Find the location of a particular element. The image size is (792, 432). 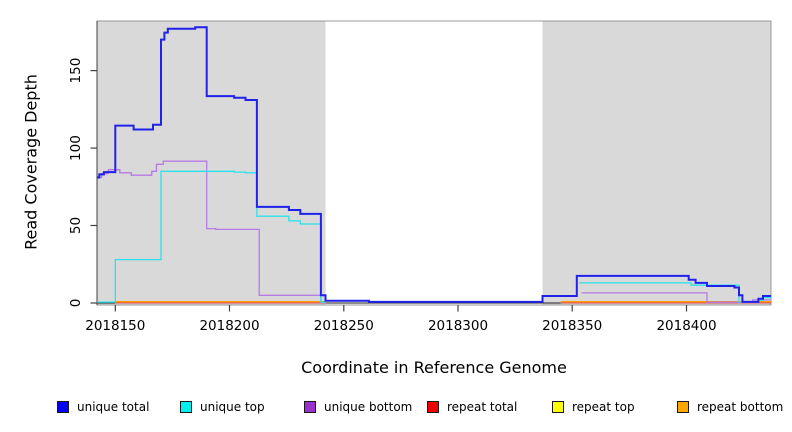

y-tick-label: 0 is located at coordinates (76, 303).